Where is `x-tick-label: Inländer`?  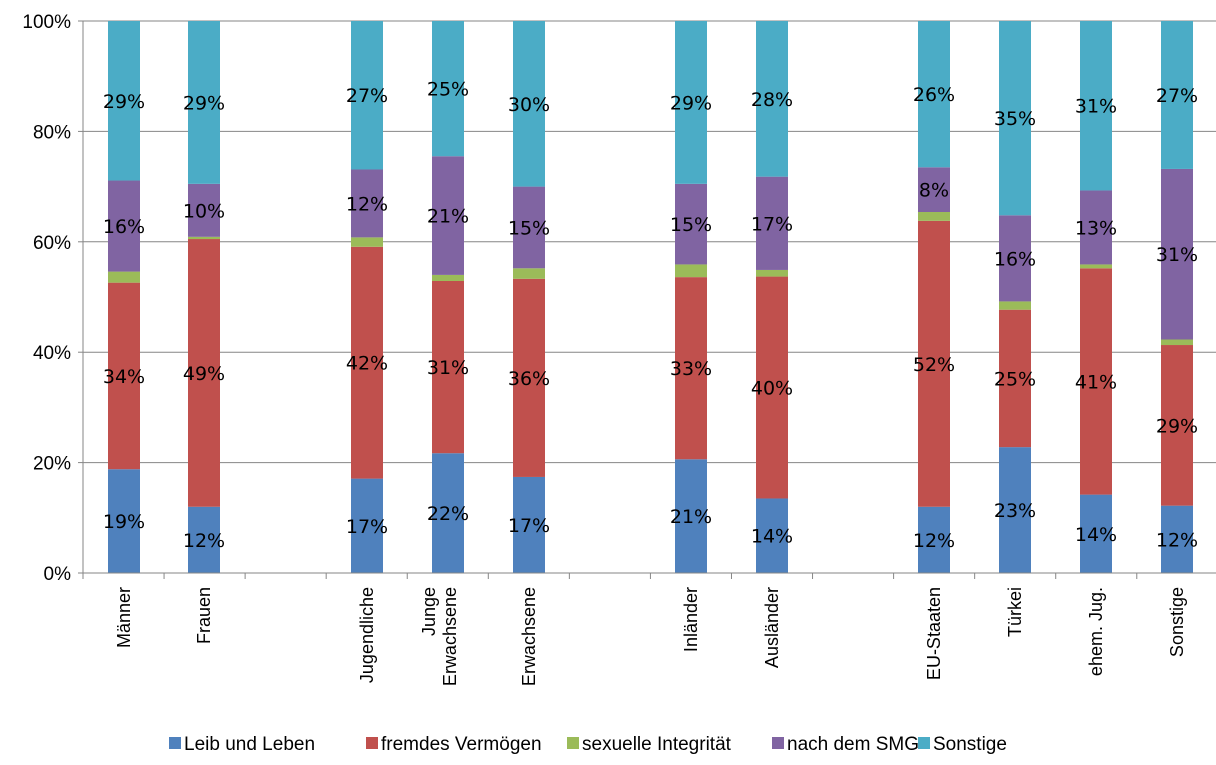
x-tick-label: Inländer is located at coordinates (691, 619).